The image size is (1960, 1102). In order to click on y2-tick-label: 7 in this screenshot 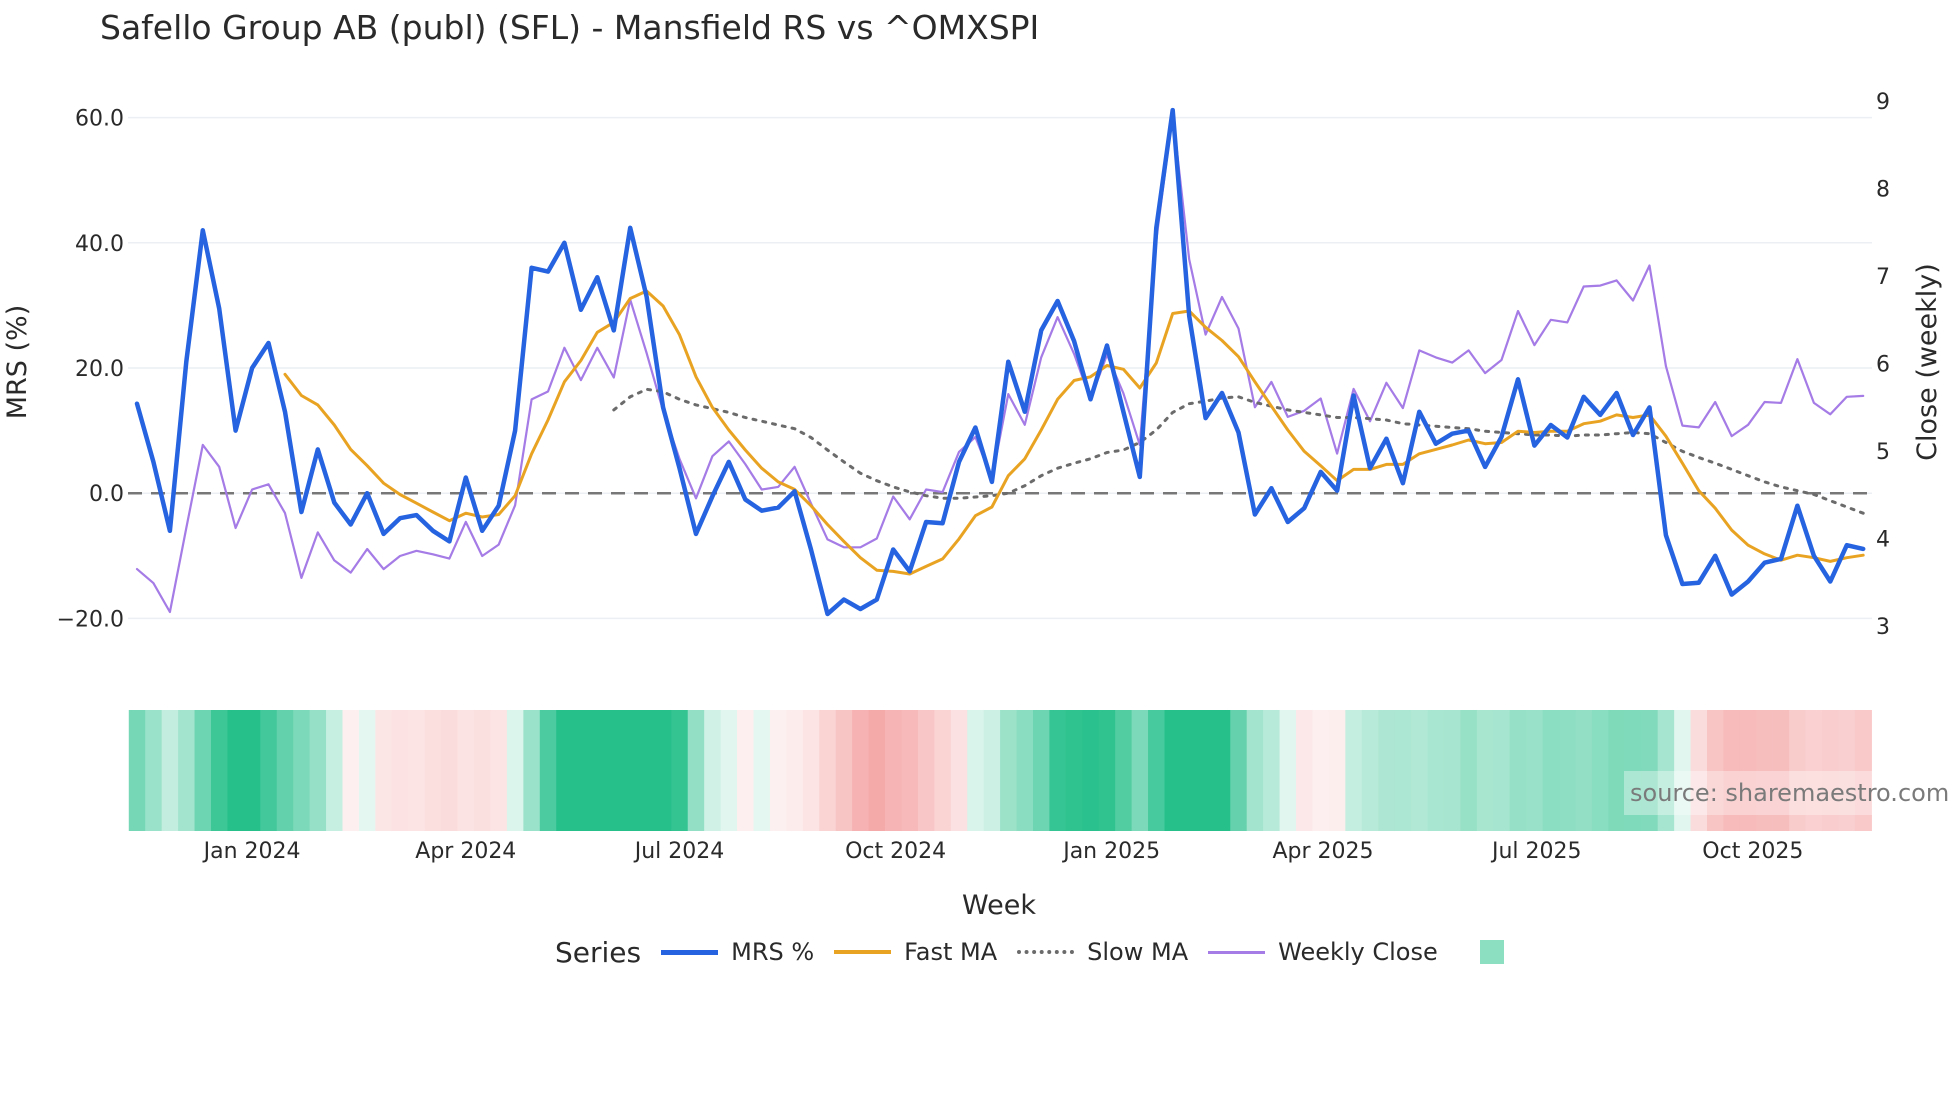, I will do `click(1883, 277)`.